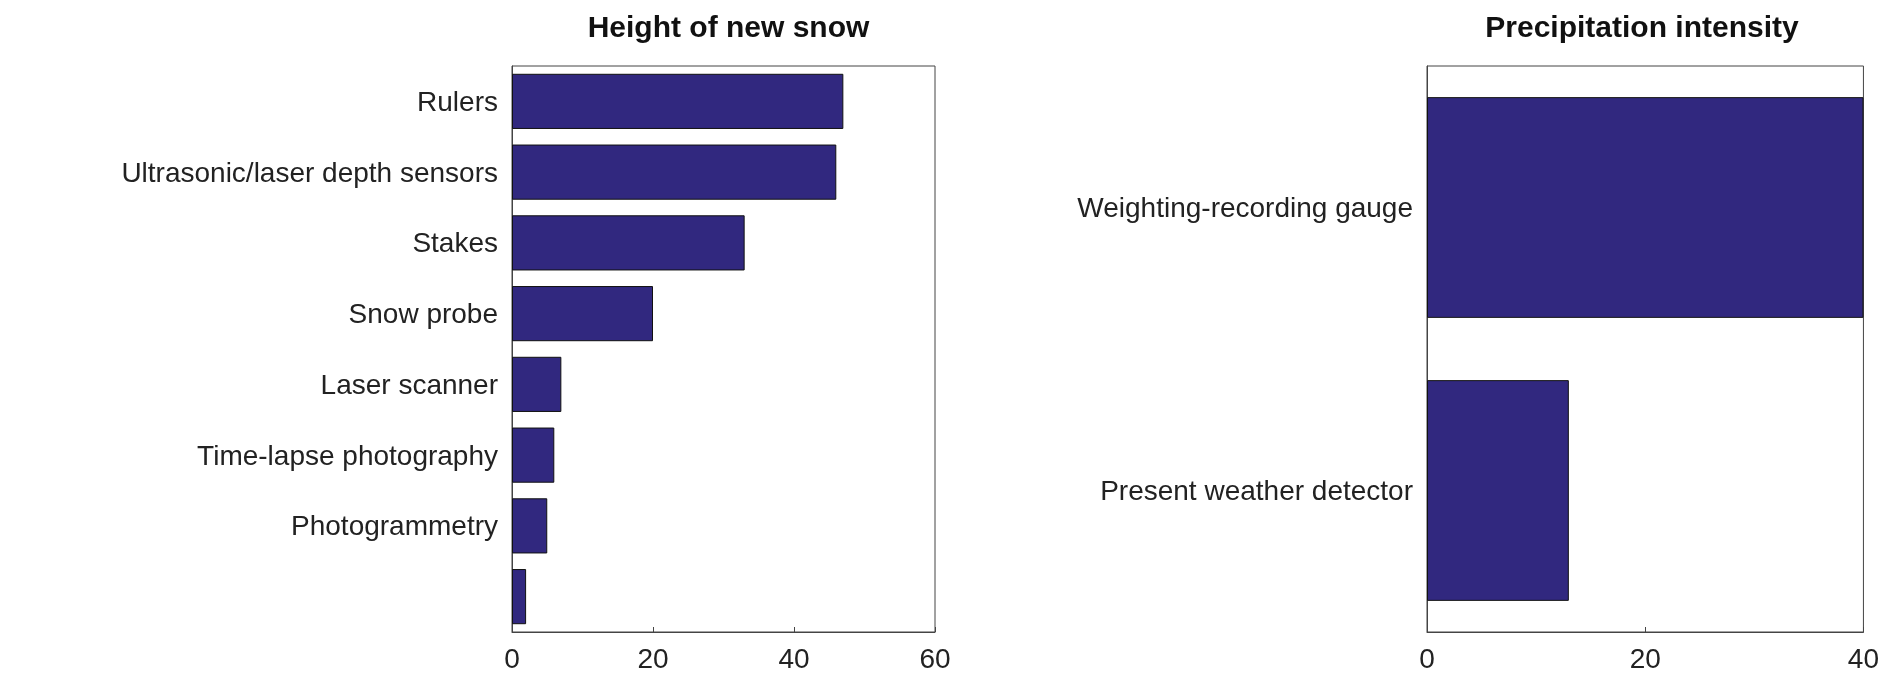 The width and height of the screenshot is (1882, 686). What do you see at coordinates (1256, 490) in the screenshot?
I see `y-tick-label: Present weather detector` at bounding box center [1256, 490].